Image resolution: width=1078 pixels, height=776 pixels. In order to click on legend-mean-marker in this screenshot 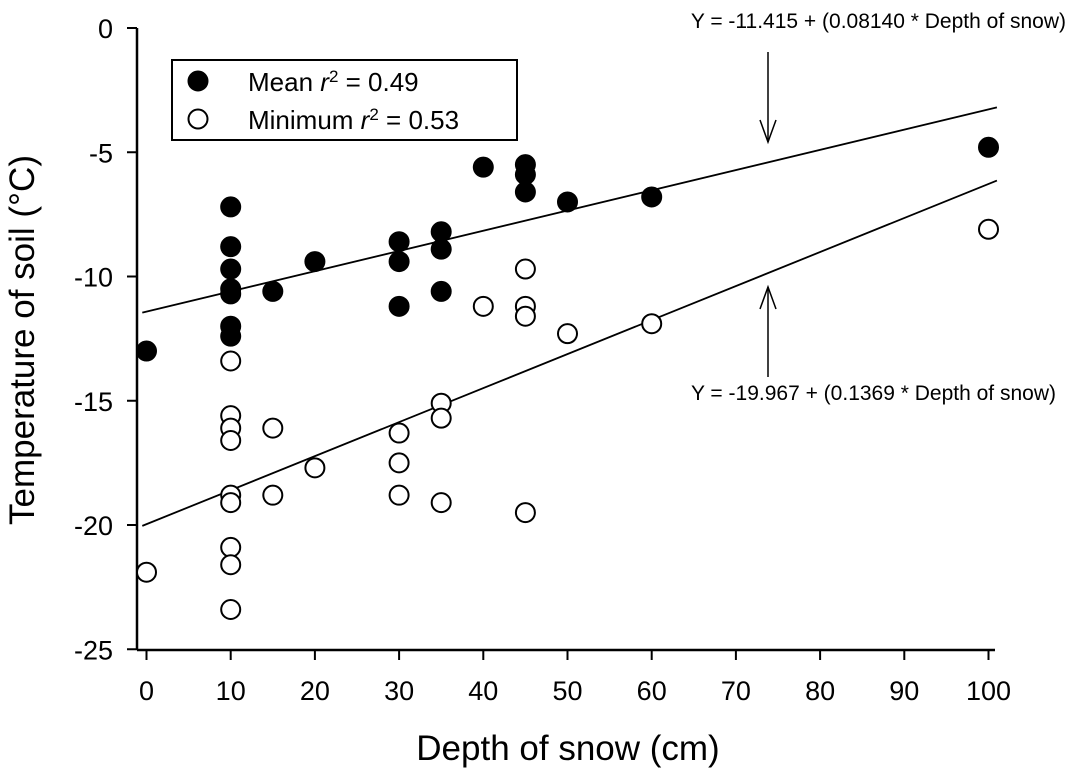, I will do `click(198, 81)`.